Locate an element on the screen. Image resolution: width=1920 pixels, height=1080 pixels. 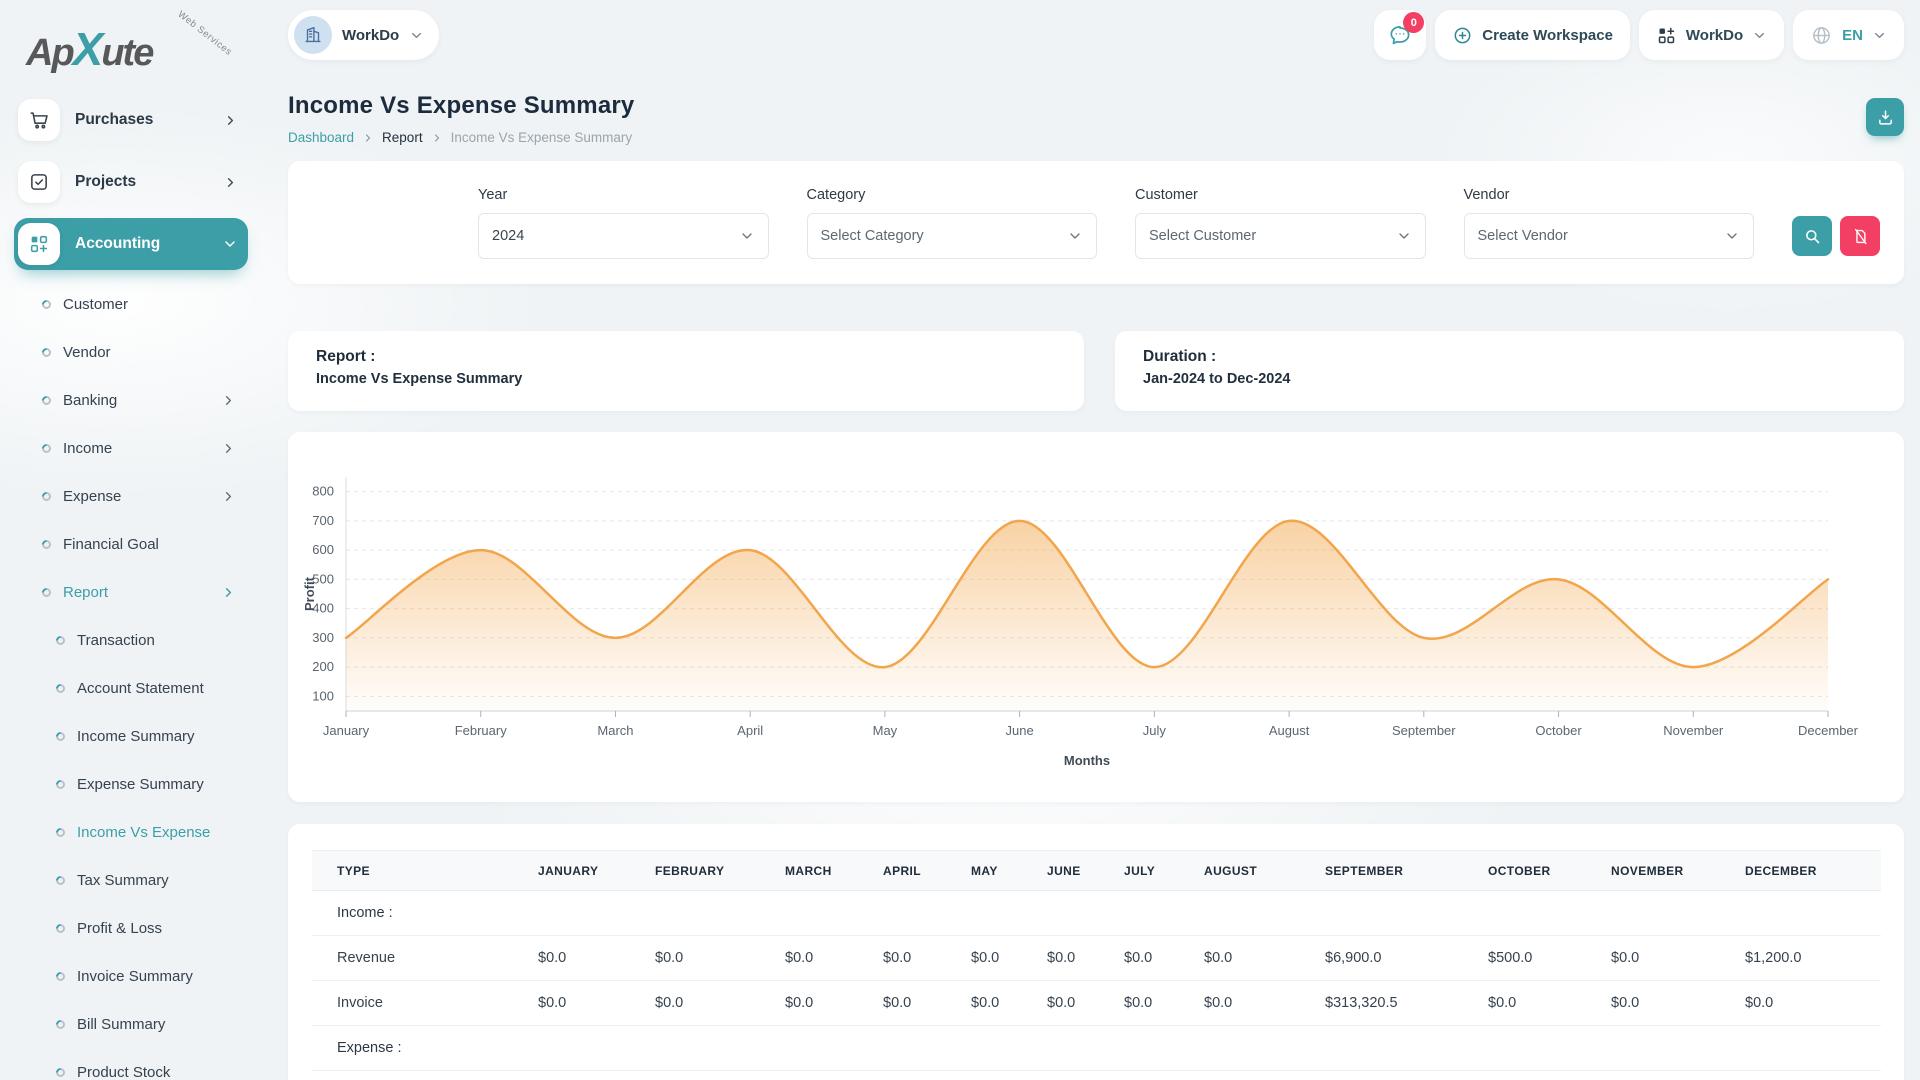
filter-customer: Customer Select Customer is located at coordinates (1280, 223).